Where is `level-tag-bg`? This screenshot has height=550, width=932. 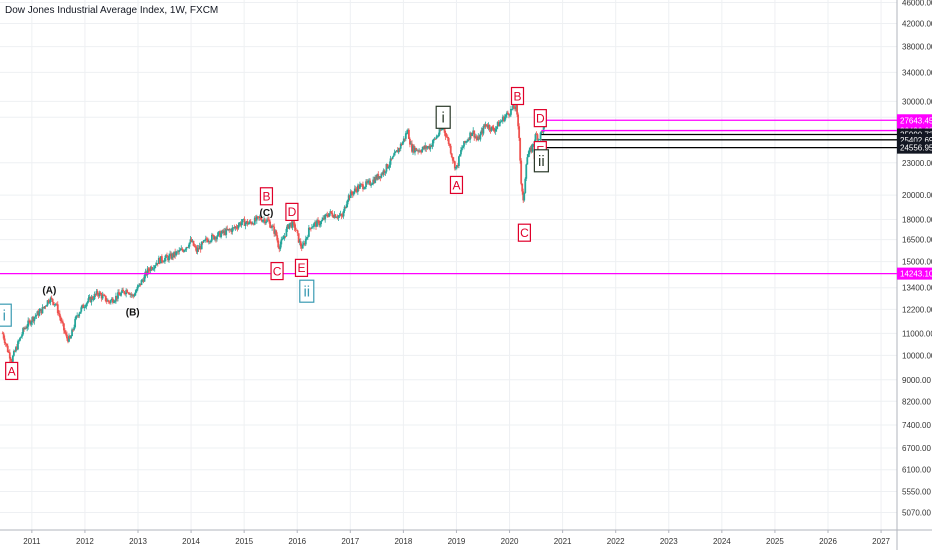 level-tag-bg is located at coordinates (914, 147).